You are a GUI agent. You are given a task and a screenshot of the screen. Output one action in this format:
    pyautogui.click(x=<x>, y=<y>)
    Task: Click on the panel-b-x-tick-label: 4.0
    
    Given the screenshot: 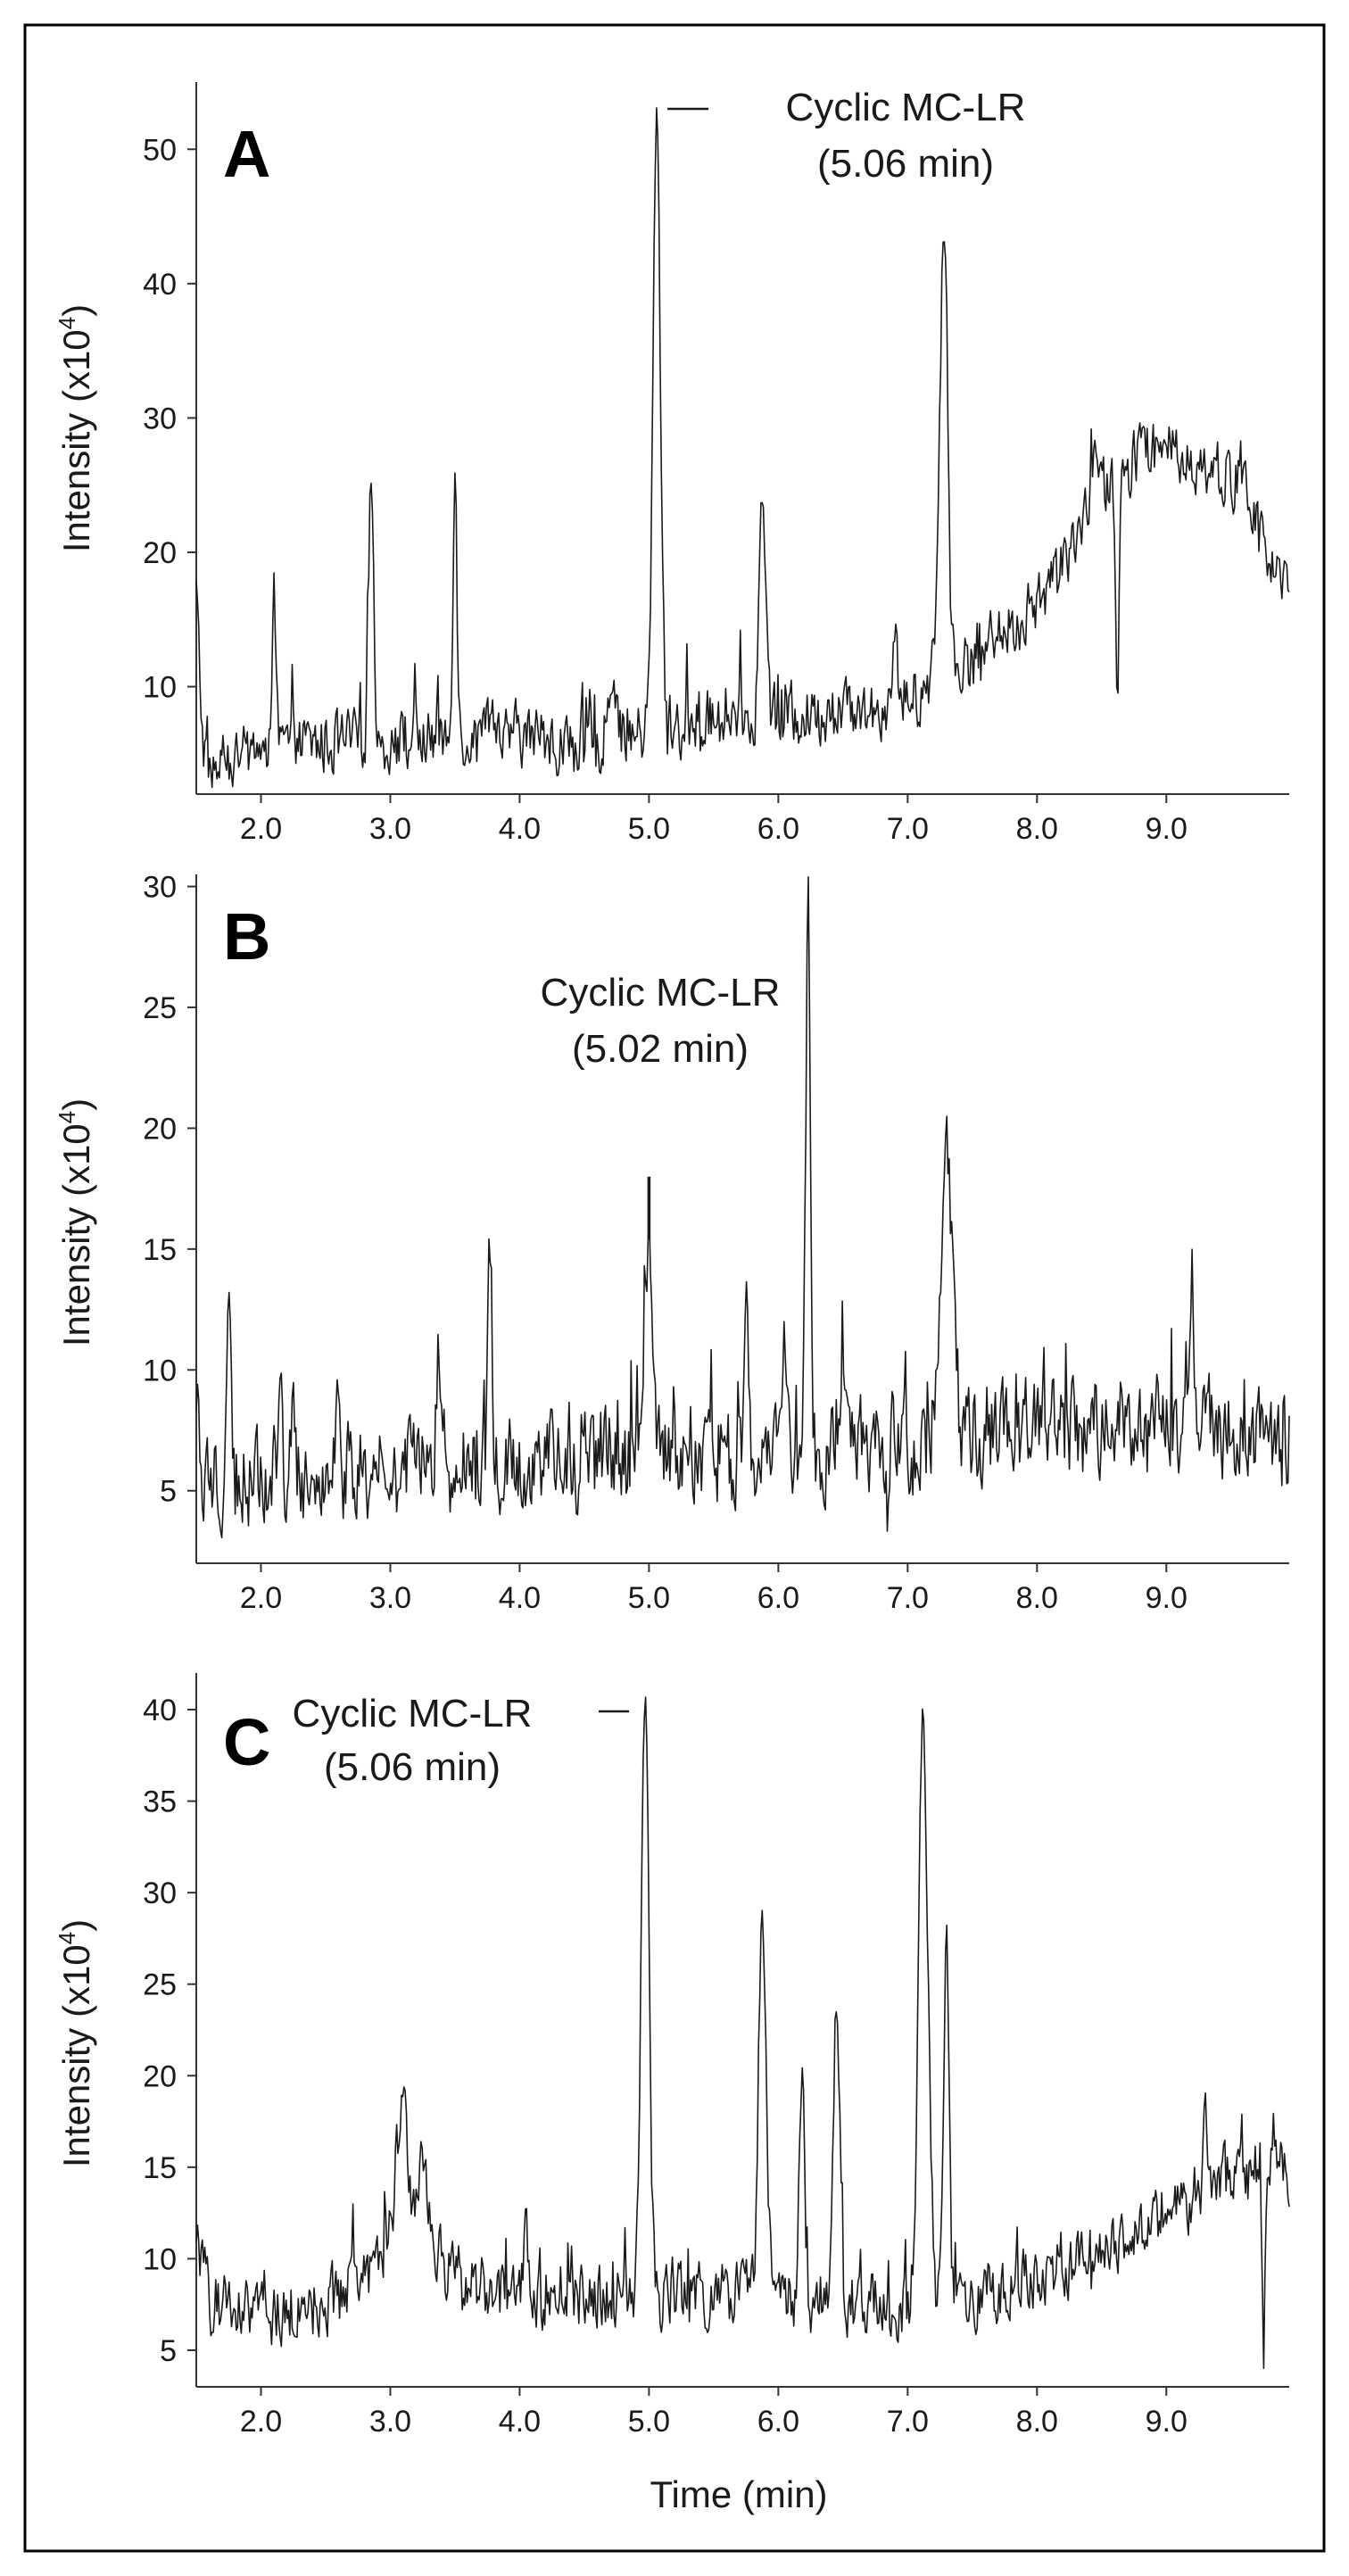 What is the action you would take?
    pyautogui.click(x=520, y=1598)
    